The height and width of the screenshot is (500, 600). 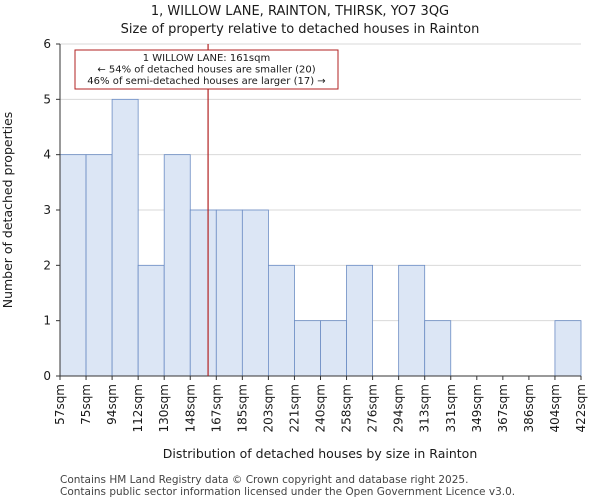 I want to click on x-tick-label: 203sqm, so click(x=268, y=408).